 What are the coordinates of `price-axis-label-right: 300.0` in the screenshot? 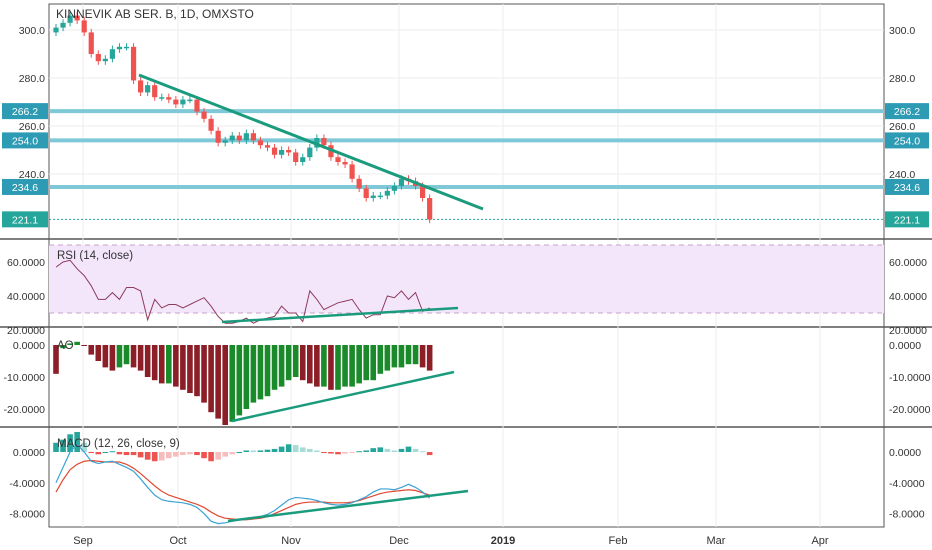 It's located at (902, 31).